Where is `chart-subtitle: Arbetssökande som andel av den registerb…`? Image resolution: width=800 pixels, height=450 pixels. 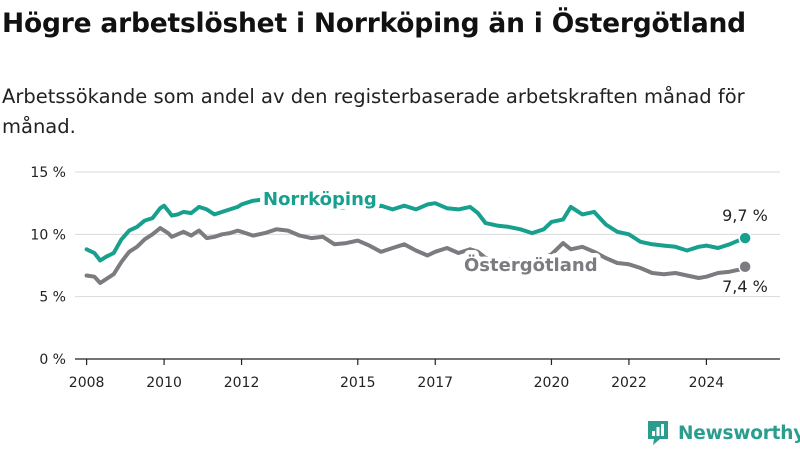 chart-subtitle: Arbetssökande som andel av den registerb… is located at coordinates (373, 111).